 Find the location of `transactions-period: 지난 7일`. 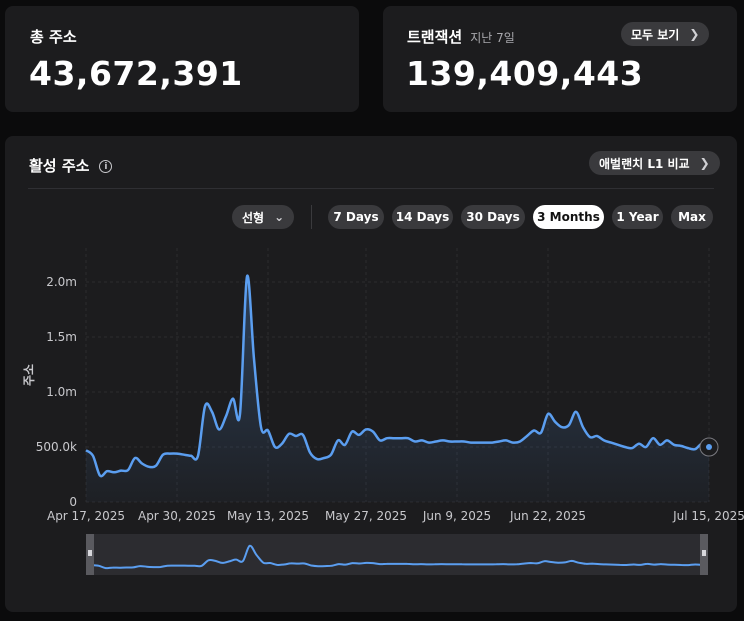

transactions-period: 지난 7일 is located at coordinates (492, 38).